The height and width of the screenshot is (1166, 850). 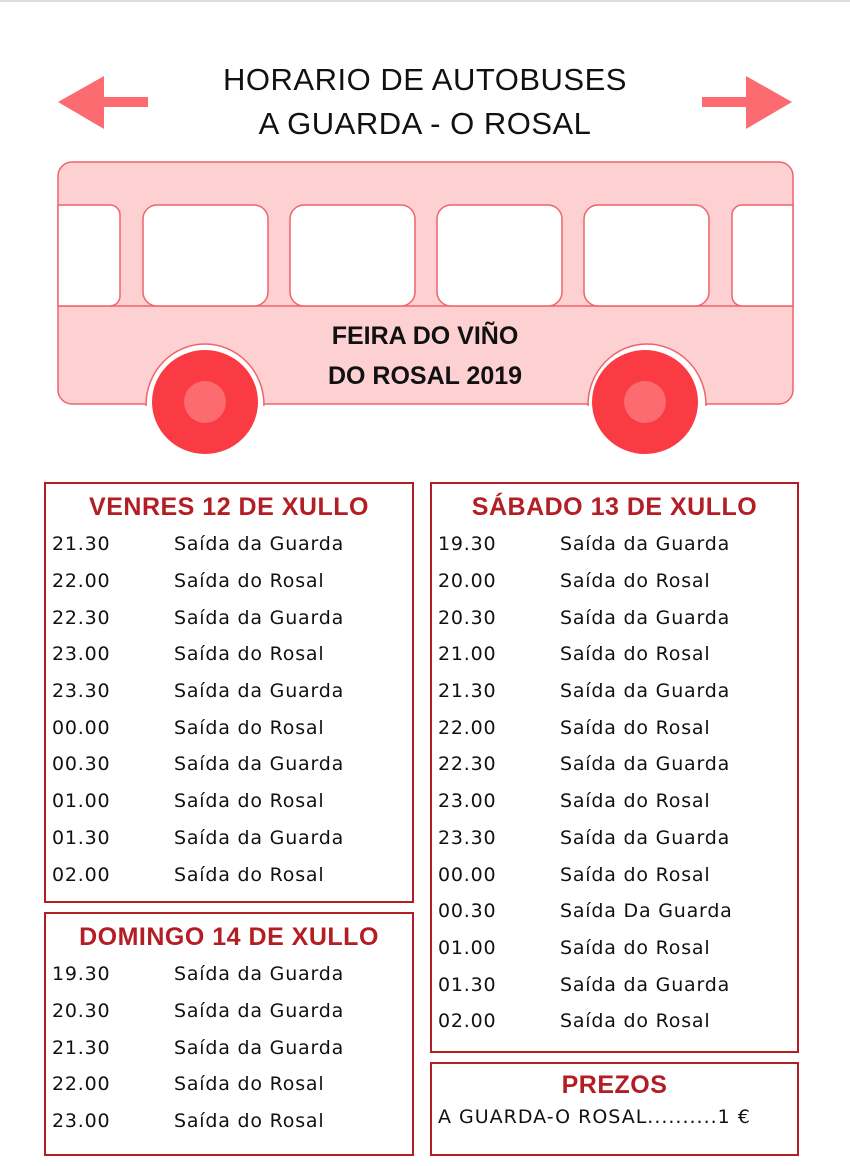 What do you see at coordinates (594, 1117) in the screenshot?
I see `price-line: A GUARDA-O ROSAL..........1 €` at bounding box center [594, 1117].